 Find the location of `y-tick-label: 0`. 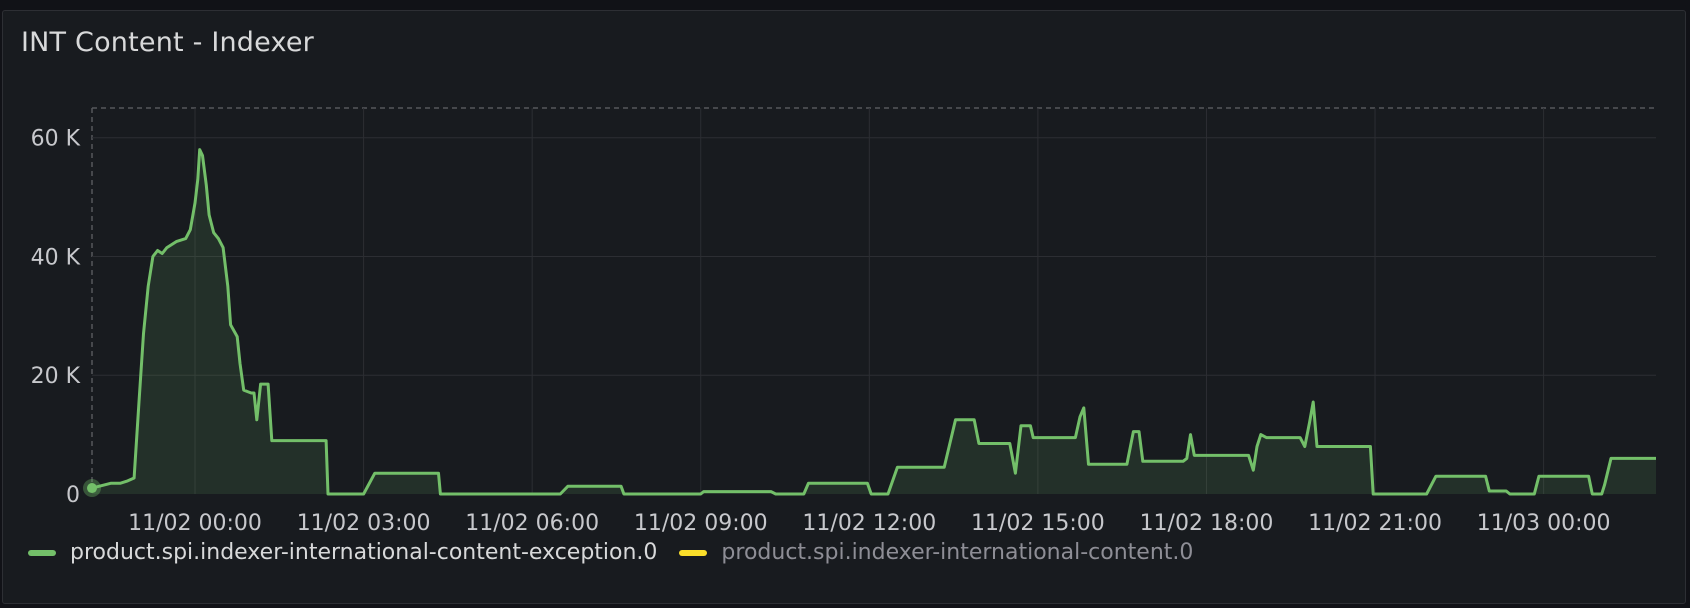

y-tick-label: 0 is located at coordinates (73, 495).